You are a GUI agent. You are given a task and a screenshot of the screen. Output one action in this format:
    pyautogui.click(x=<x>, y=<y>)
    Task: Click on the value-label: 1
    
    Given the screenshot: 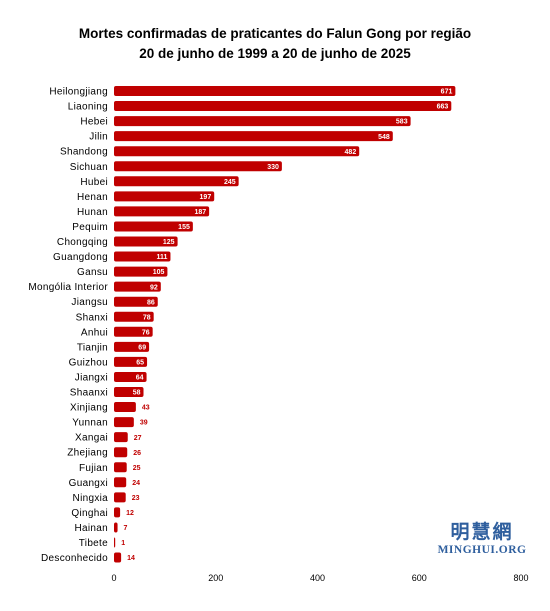 What is the action you would take?
    pyautogui.click(x=123, y=543)
    